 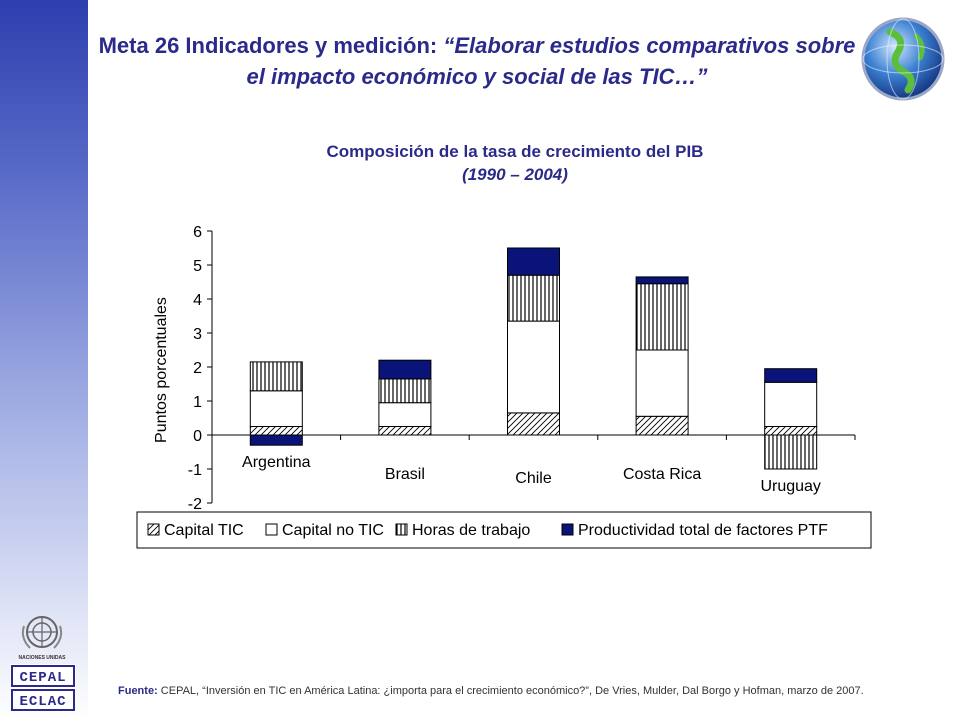 What do you see at coordinates (515, 174) in the screenshot?
I see `chart-subtitle: (1990 – 2004)` at bounding box center [515, 174].